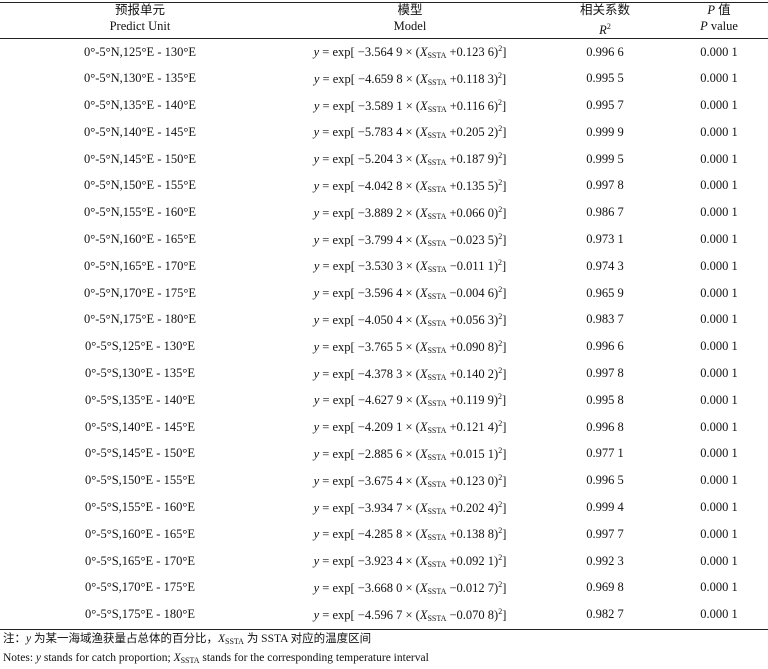 This screenshot has height=669, width=768. What do you see at coordinates (605, 265) in the screenshot?
I see `r2-cell: 0.974 3` at bounding box center [605, 265].